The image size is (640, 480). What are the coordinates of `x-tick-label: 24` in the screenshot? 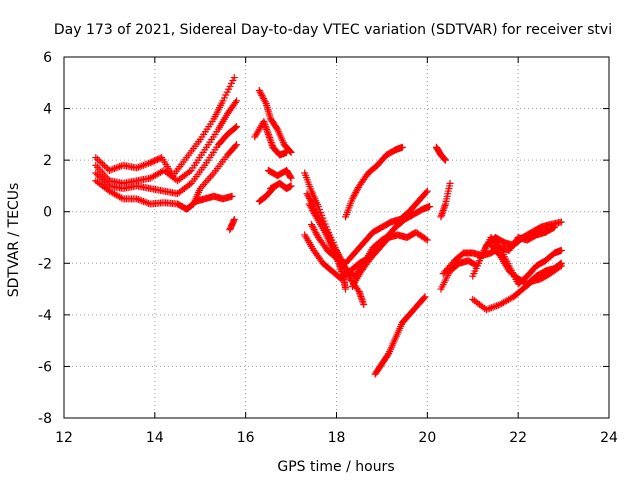 It's located at (609, 438).